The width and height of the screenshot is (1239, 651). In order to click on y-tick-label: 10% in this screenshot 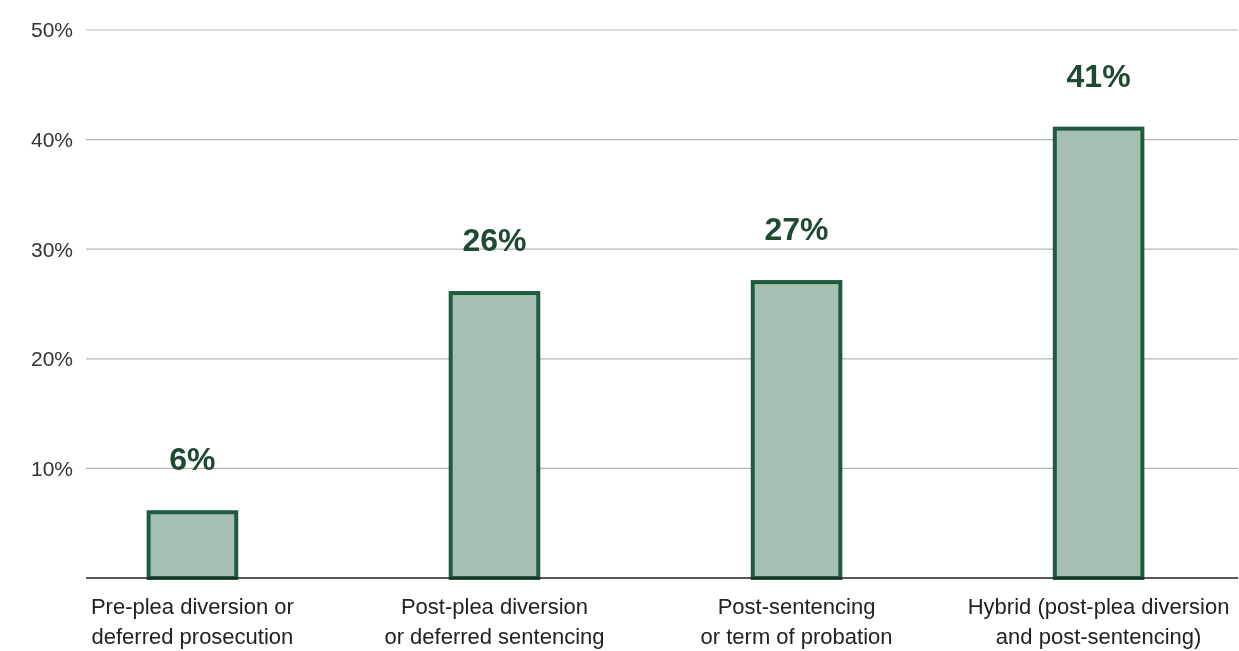, I will do `click(51, 468)`.